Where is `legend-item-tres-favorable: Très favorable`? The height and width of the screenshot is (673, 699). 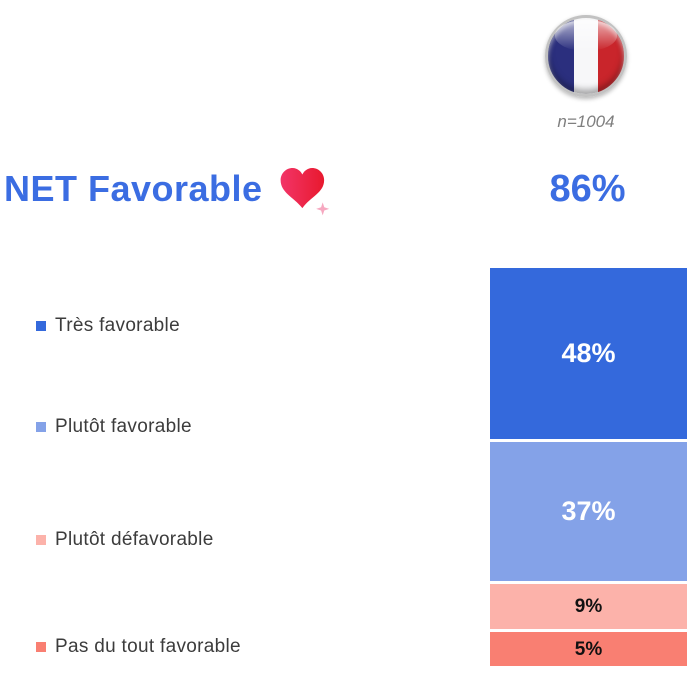
legend-item-tres-favorable: Très favorable is located at coordinates (108, 326).